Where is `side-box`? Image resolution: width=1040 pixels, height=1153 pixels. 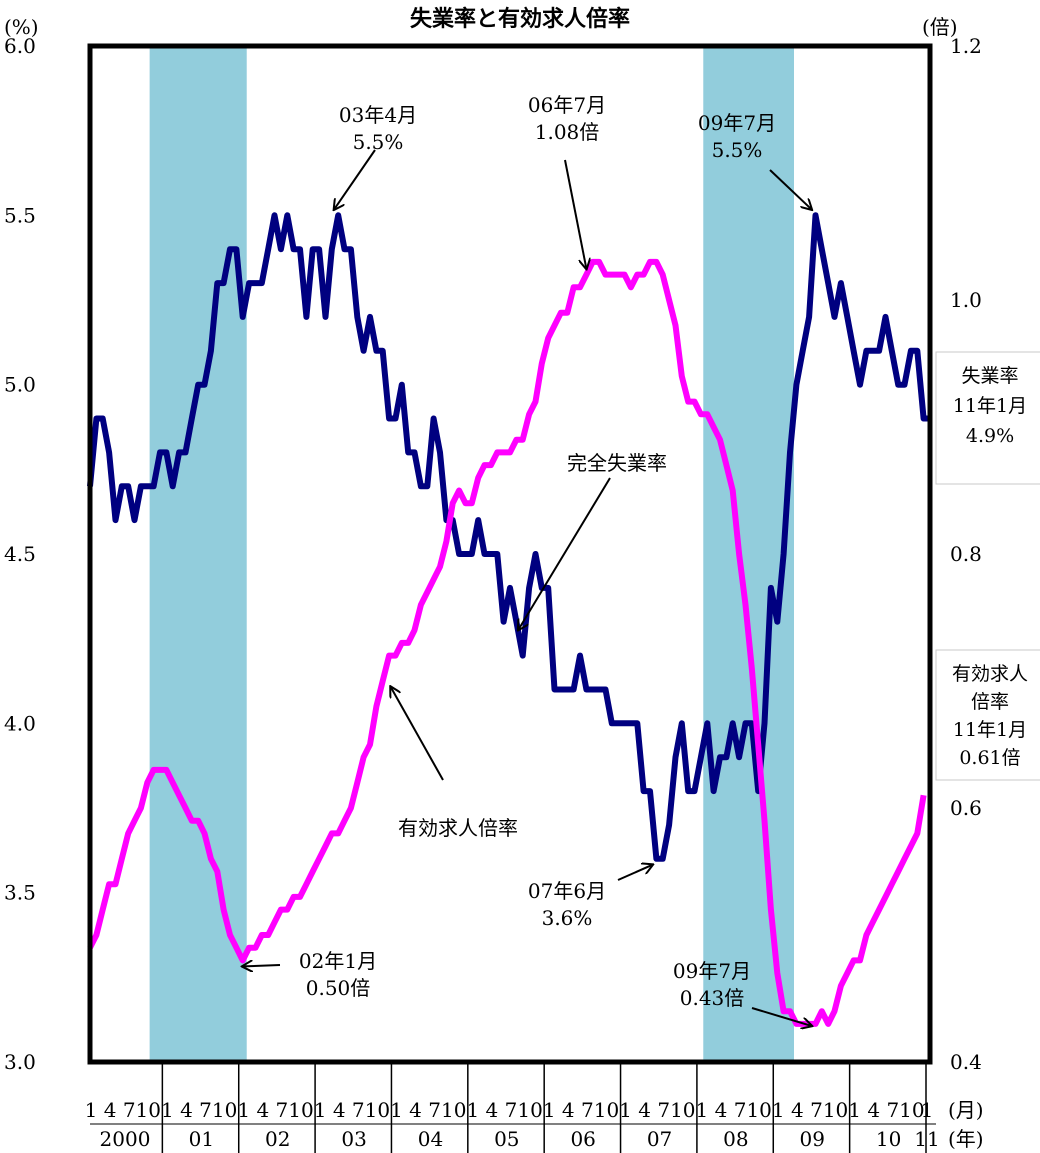
side-box is located at coordinates (987, 715).